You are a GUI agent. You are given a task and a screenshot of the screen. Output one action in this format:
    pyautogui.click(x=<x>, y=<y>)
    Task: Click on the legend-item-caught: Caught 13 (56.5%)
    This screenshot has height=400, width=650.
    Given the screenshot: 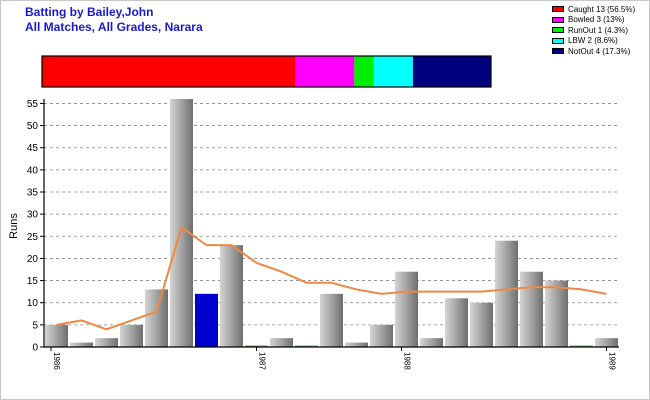 What is the action you would take?
    pyautogui.click(x=593, y=9)
    